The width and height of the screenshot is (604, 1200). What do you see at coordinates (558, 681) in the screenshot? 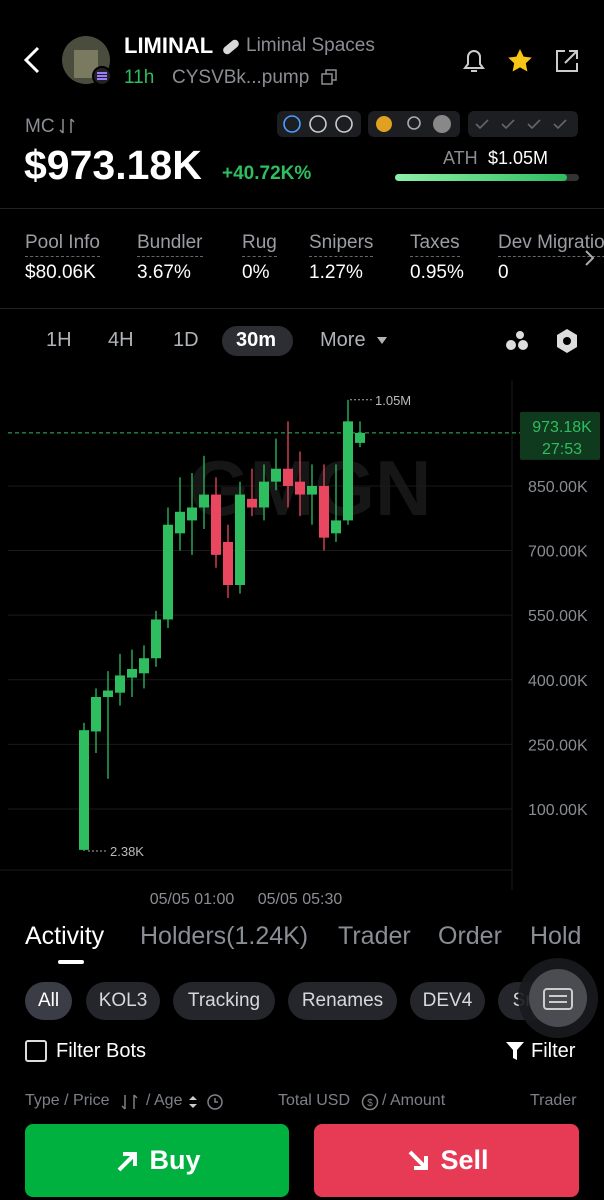
I see `y-tick-label: 400.00K` at bounding box center [558, 681].